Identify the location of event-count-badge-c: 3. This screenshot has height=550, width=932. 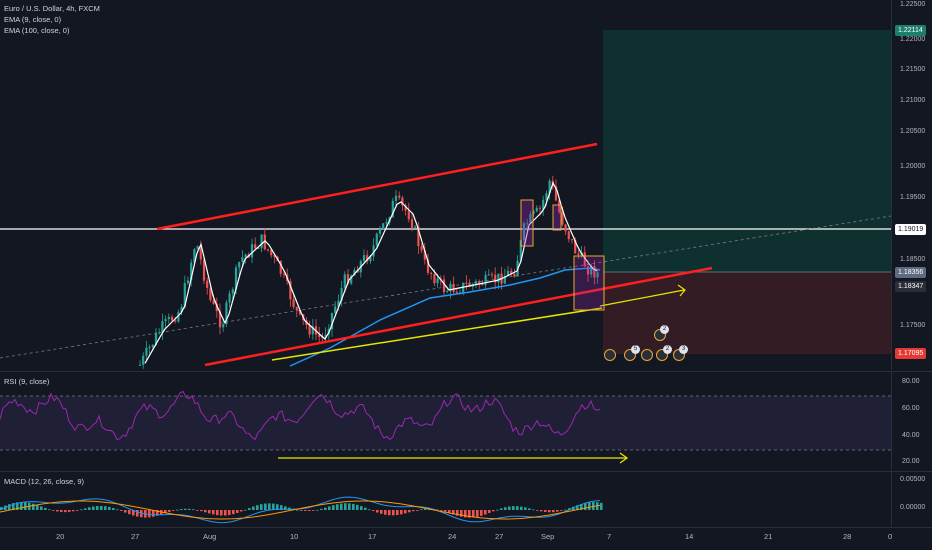
(683, 349).